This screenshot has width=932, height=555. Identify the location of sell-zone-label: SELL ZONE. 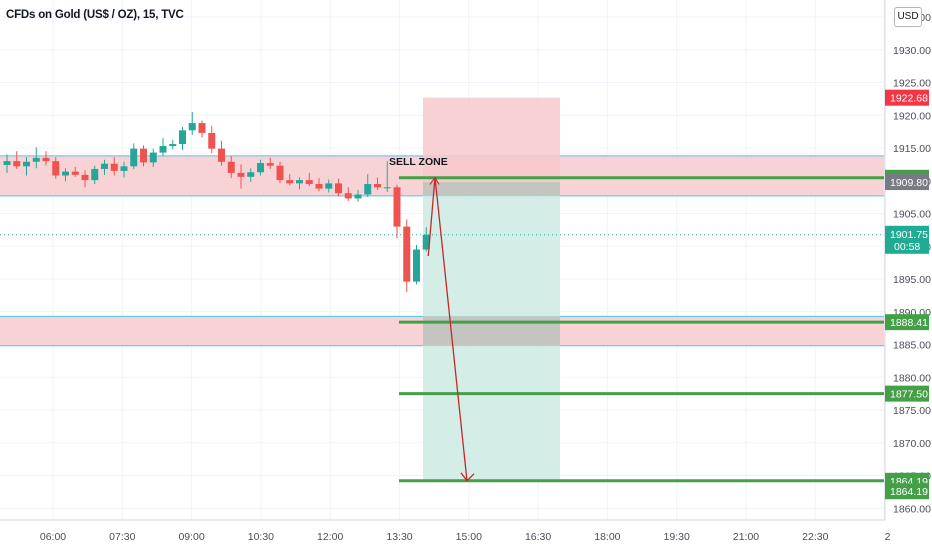
(418, 162).